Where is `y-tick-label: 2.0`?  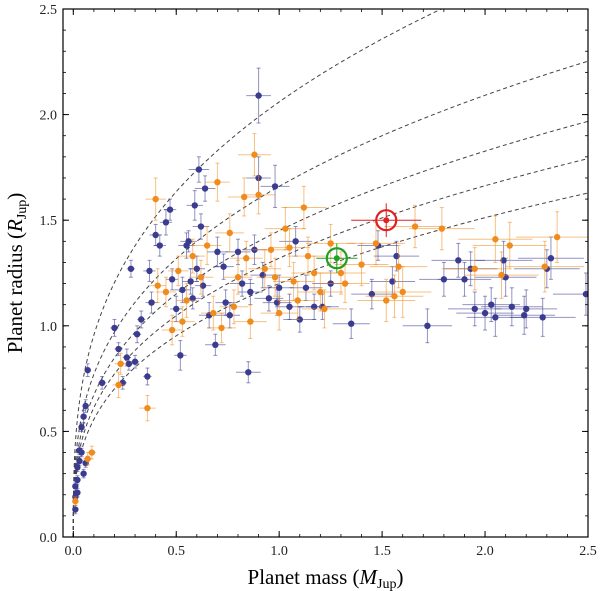
y-tick-label: 2.0 is located at coordinates (49, 116).